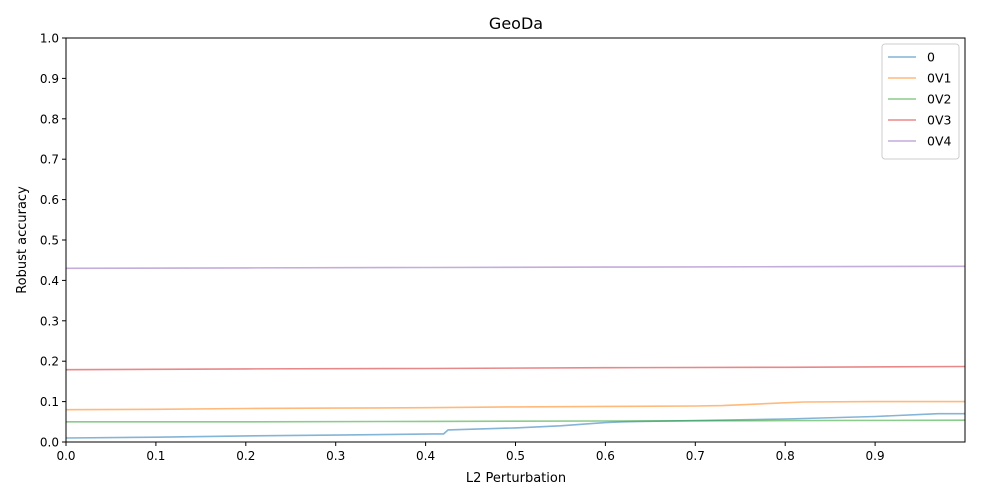 Image resolution: width=1000 pixels, height=500 pixels. What do you see at coordinates (49, 119) in the screenshot?
I see `y-tick-label: 0.8` at bounding box center [49, 119].